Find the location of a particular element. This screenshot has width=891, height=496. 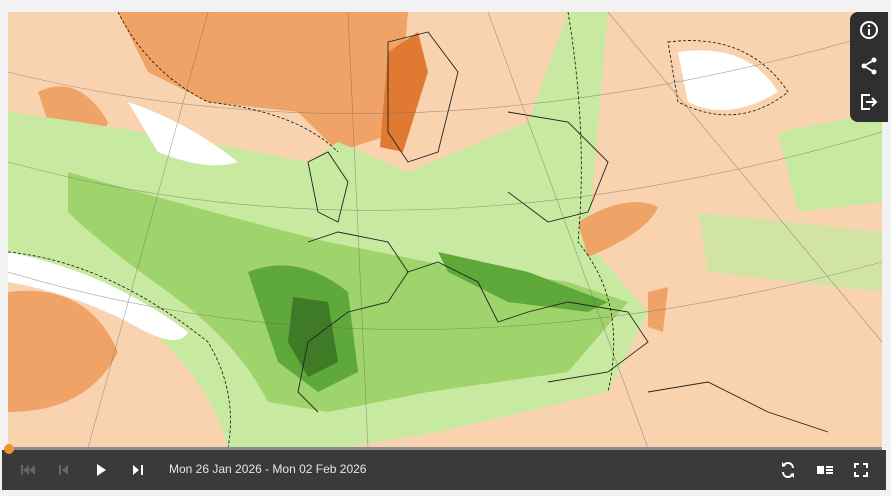

orange-hot-scandinavia is located at coordinates (404, 92).